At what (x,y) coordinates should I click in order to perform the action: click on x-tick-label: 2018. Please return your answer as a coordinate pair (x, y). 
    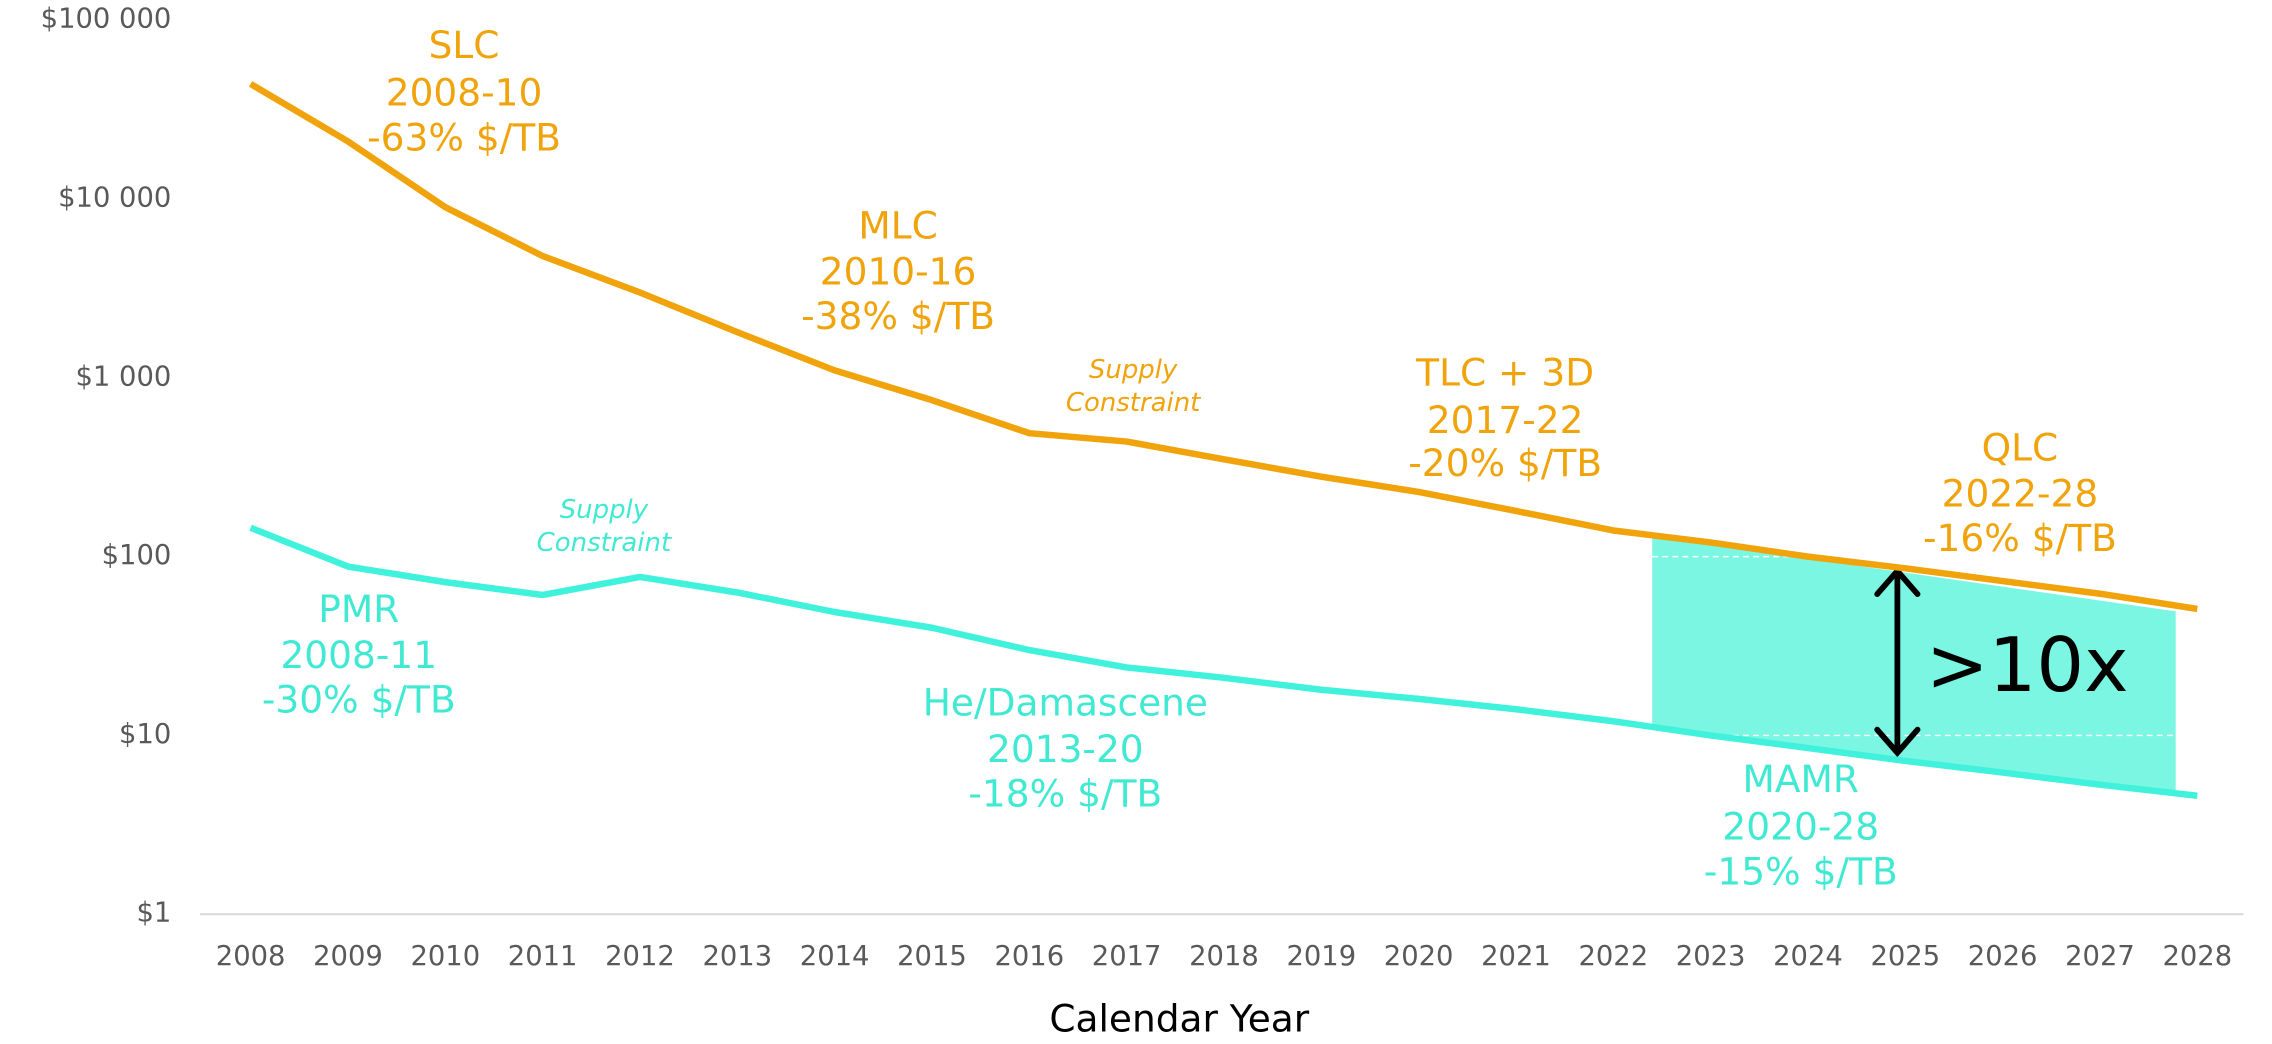
    Looking at the image, I should click on (1224, 956).